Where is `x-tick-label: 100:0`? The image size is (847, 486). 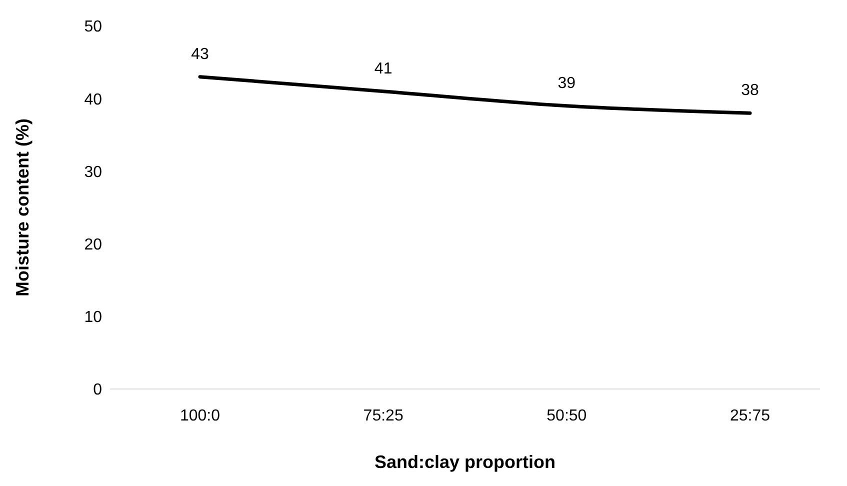
x-tick-label: 100:0 is located at coordinates (200, 415).